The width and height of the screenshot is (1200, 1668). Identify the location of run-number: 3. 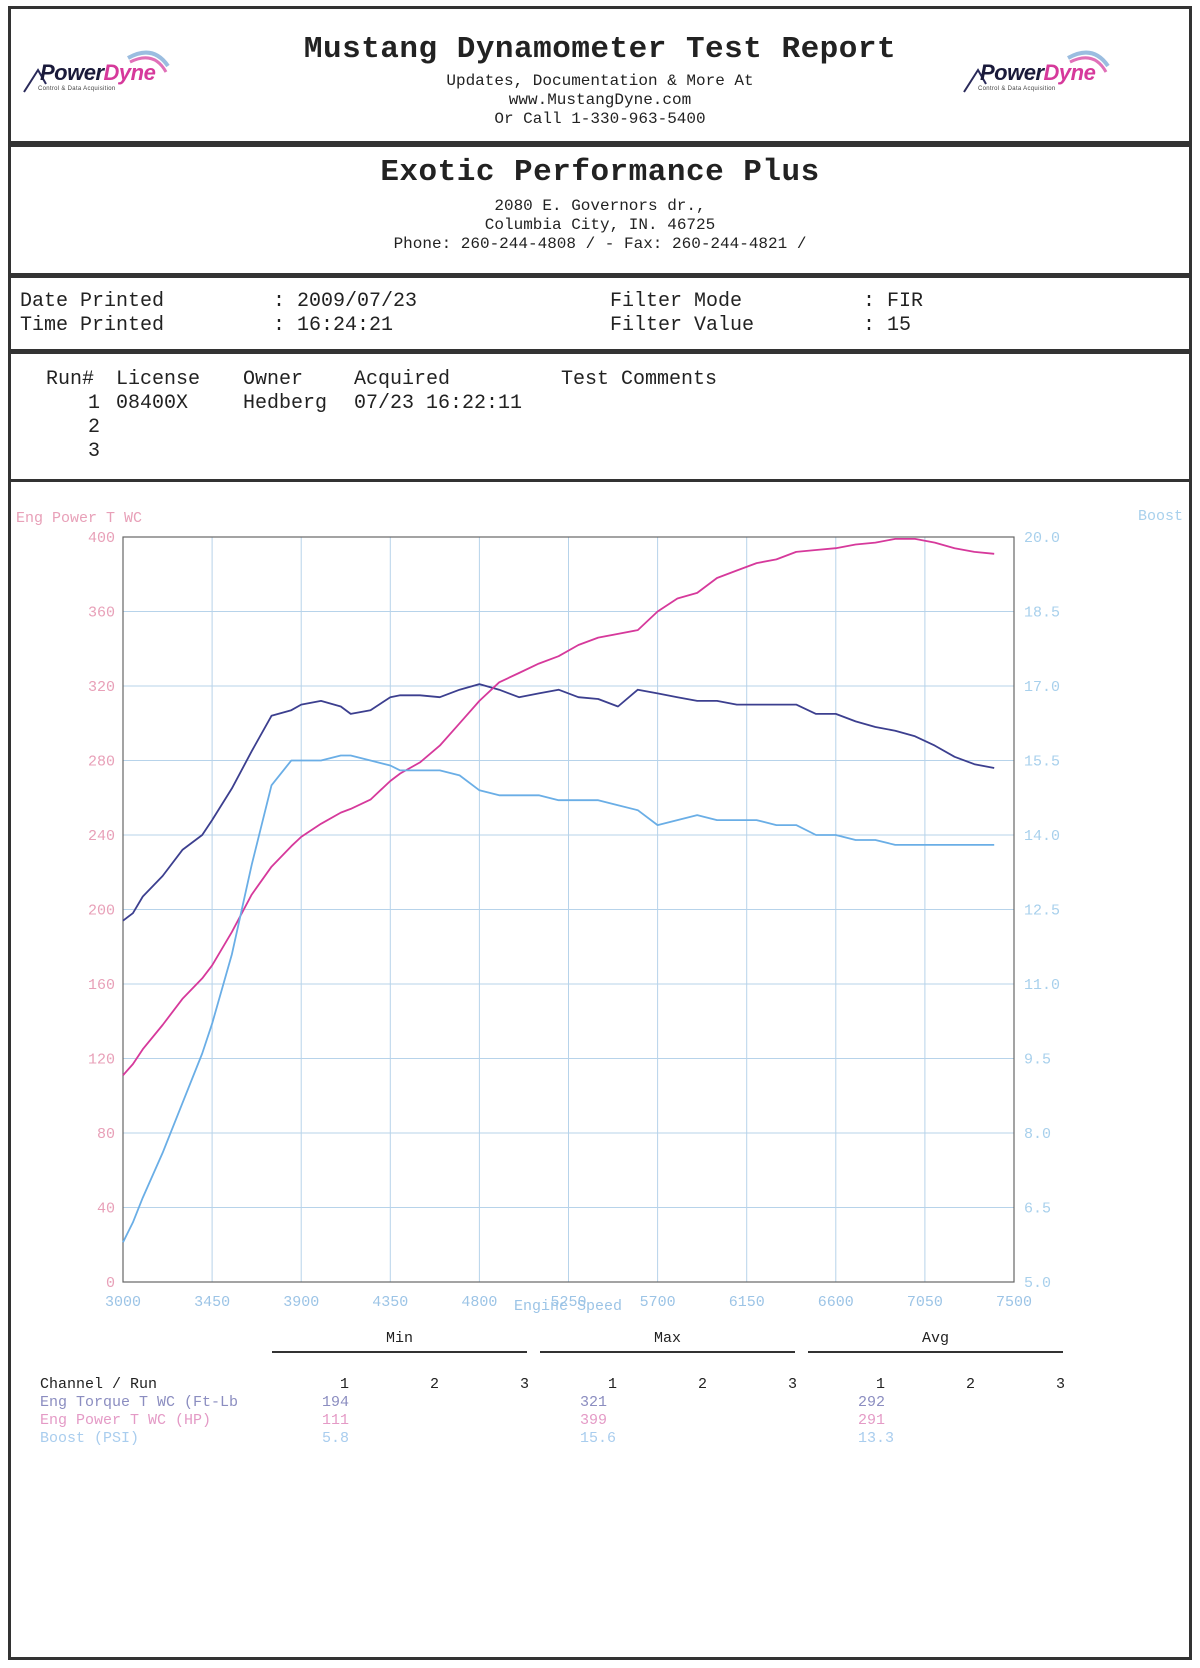
(94, 451).